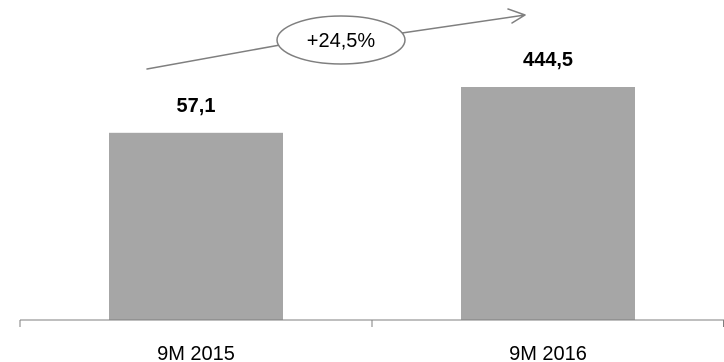 Image resolution: width=724 pixels, height=362 pixels. I want to click on data-label-1: 57,1, so click(196, 106).